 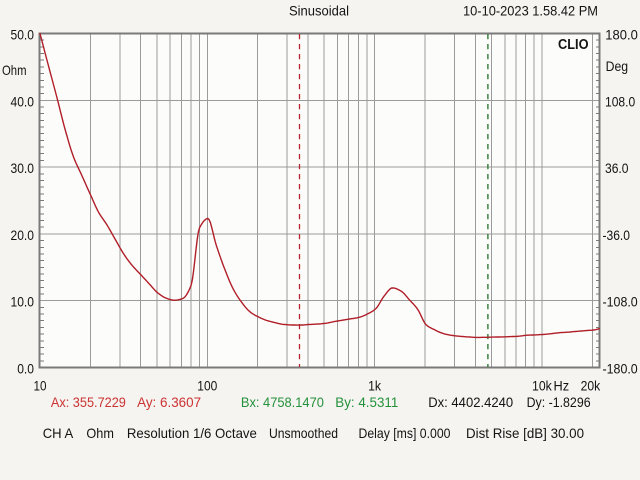 What do you see at coordinates (542, 386) in the screenshot?
I see `svg-text: 10k` at bounding box center [542, 386].